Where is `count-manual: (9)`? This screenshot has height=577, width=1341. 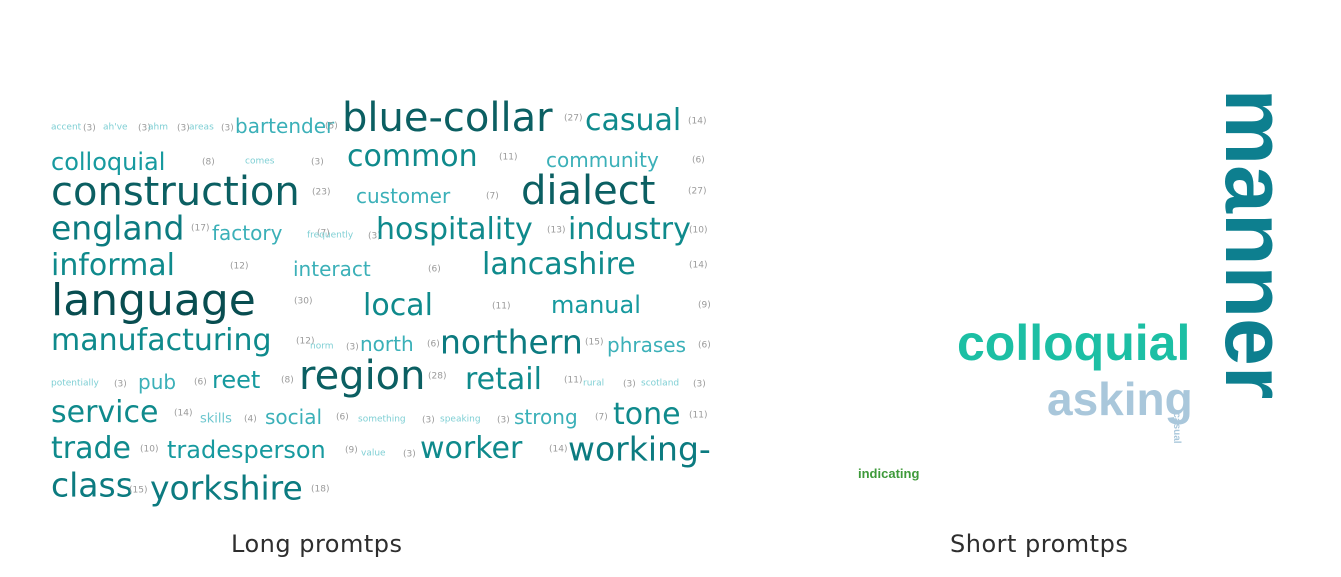
count-manual: (9) is located at coordinates (704, 305).